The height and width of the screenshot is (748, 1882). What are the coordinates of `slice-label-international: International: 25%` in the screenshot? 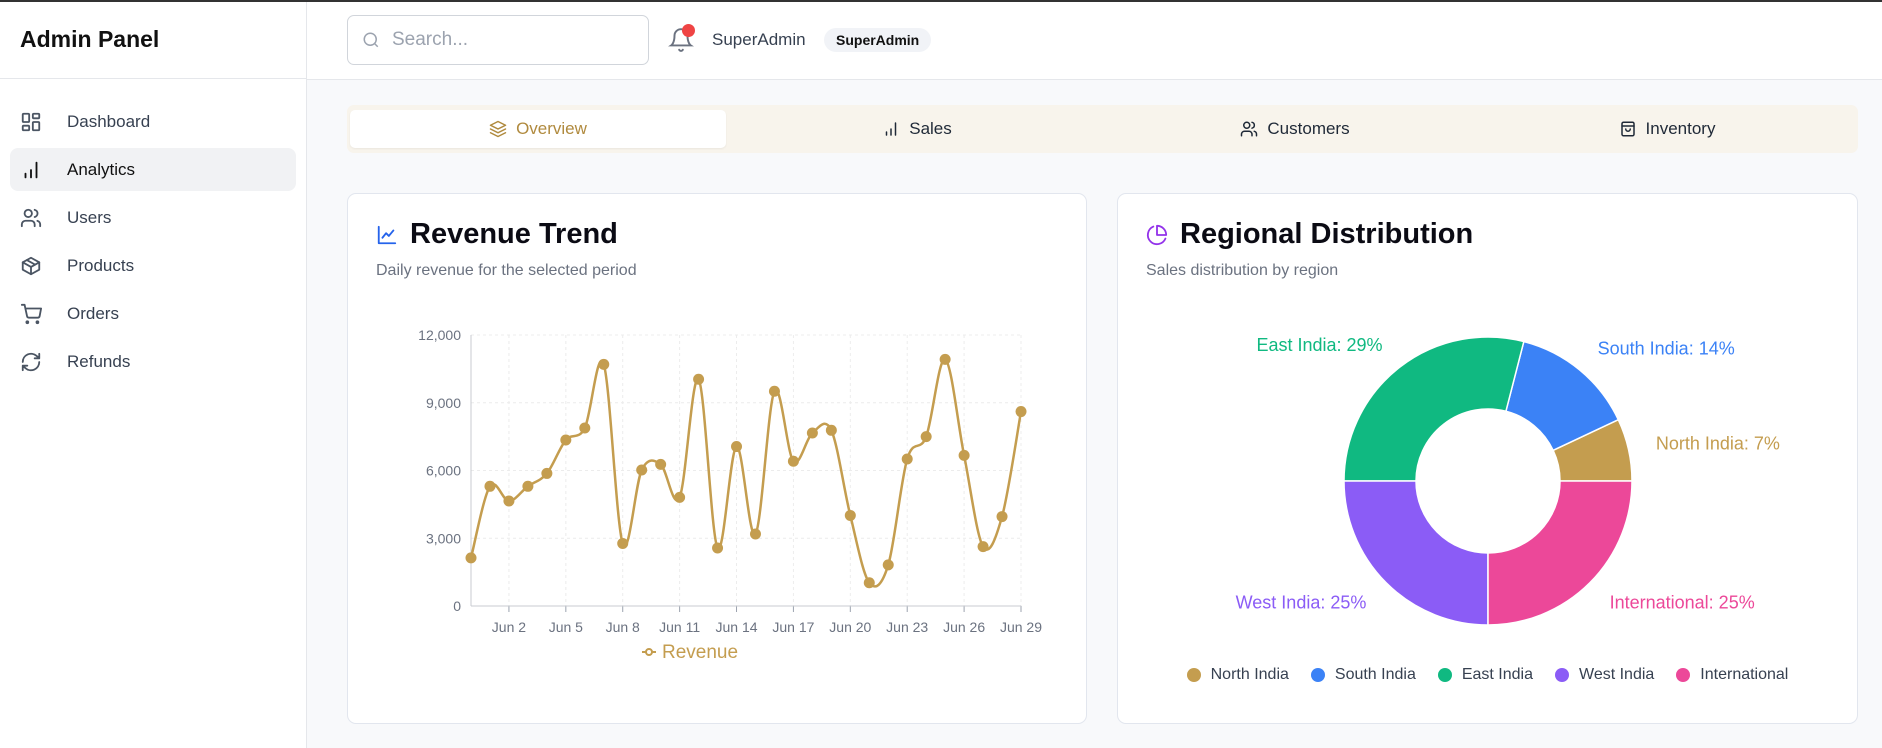 It's located at (1682, 603).